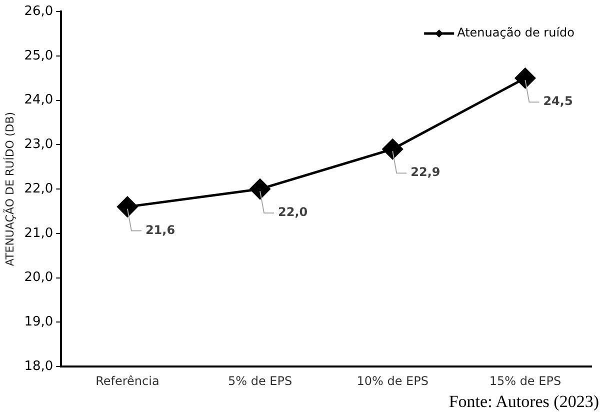  What do you see at coordinates (128, 381) in the screenshot?
I see `x-tick-label: Referência` at bounding box center [128, 381].